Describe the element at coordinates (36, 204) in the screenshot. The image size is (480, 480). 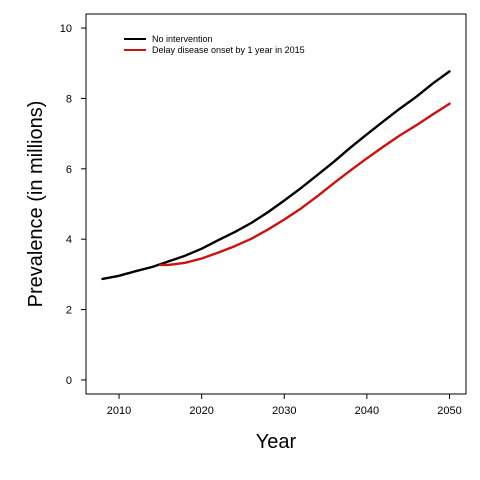
I see `y-axis-title: Prevalence (in millions)` at that location.